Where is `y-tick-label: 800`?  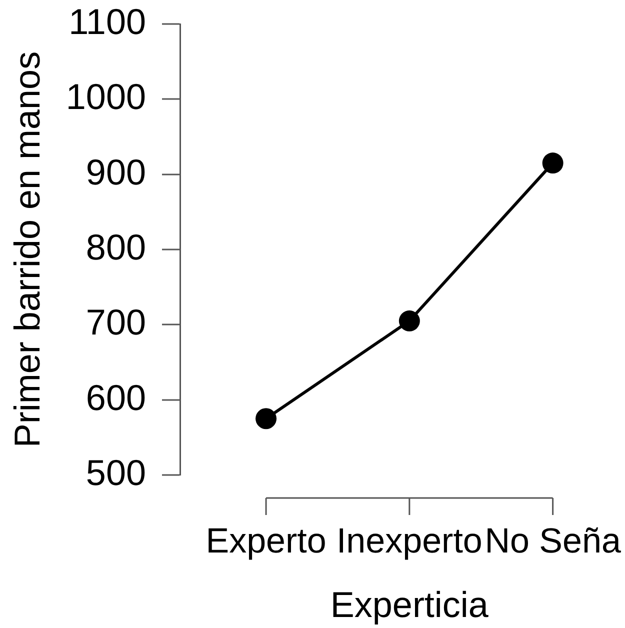 y-tick-label: 800 is located at coordinates (116, 247).